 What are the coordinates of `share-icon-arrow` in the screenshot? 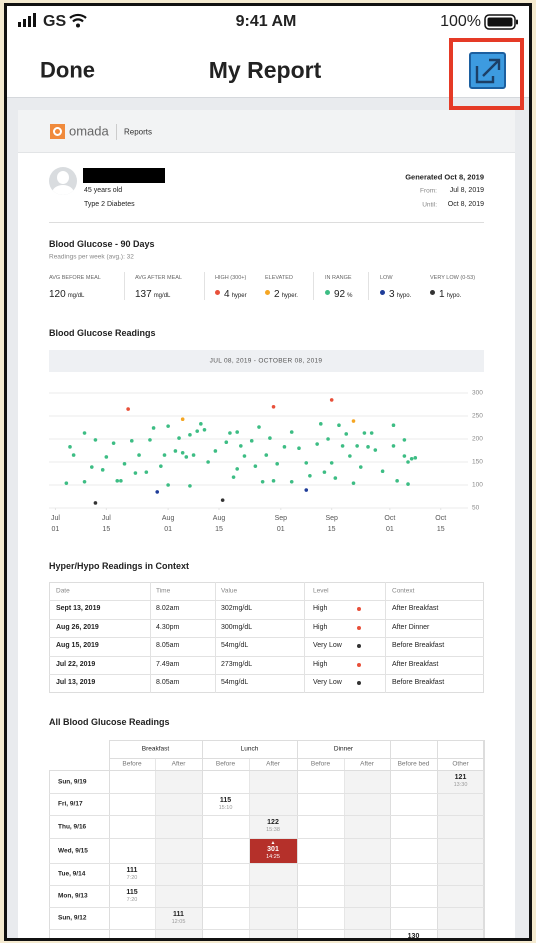 It's located at (488, 71).